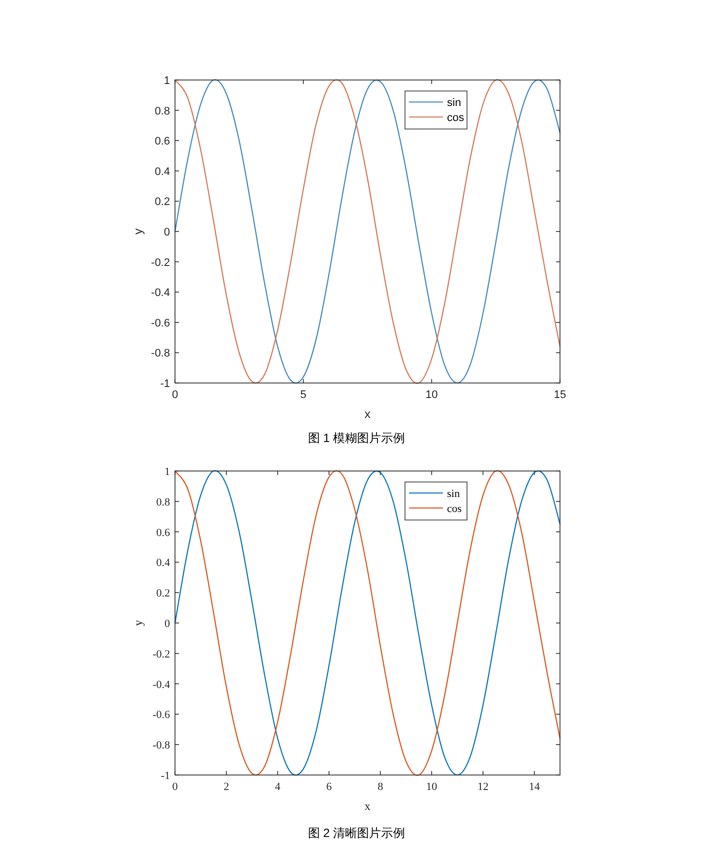 This screenshot has width=713, height=860. Describe the element at coordinates (329, 787) in the screenshot. I see `x-tick-label: 6` at that location.